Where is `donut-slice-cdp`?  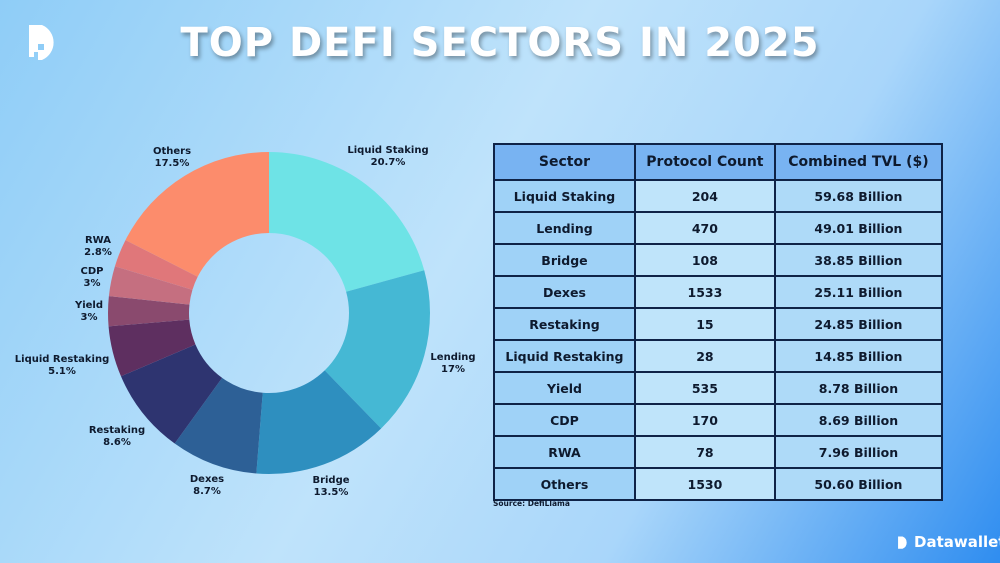
donut-slice-cdp is located at coordinates (150, 285).